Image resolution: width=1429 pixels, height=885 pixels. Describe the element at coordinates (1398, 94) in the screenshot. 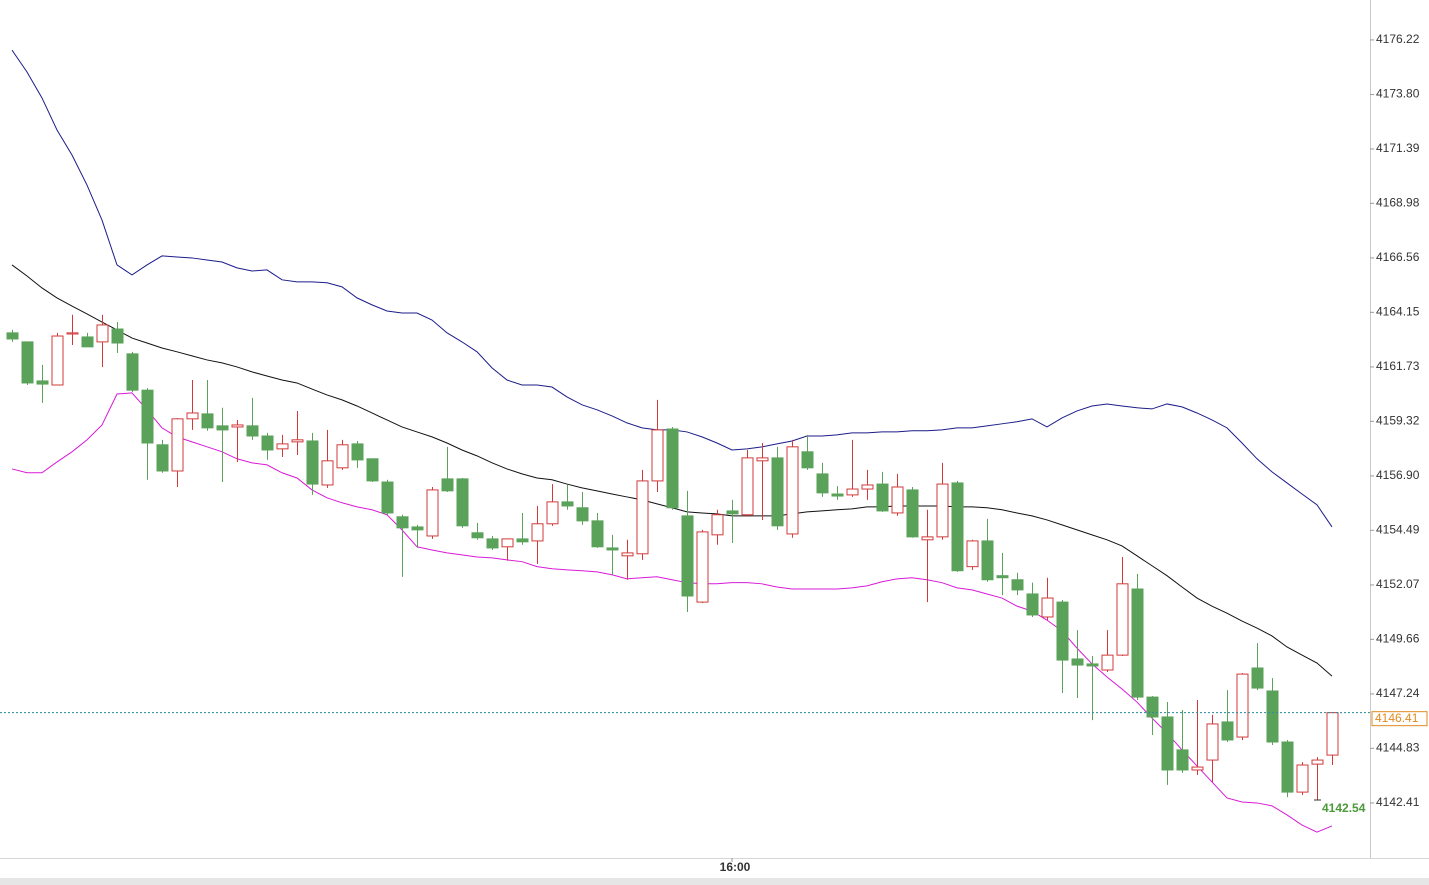

I see `y-tick-label: 4173.80` at that location.